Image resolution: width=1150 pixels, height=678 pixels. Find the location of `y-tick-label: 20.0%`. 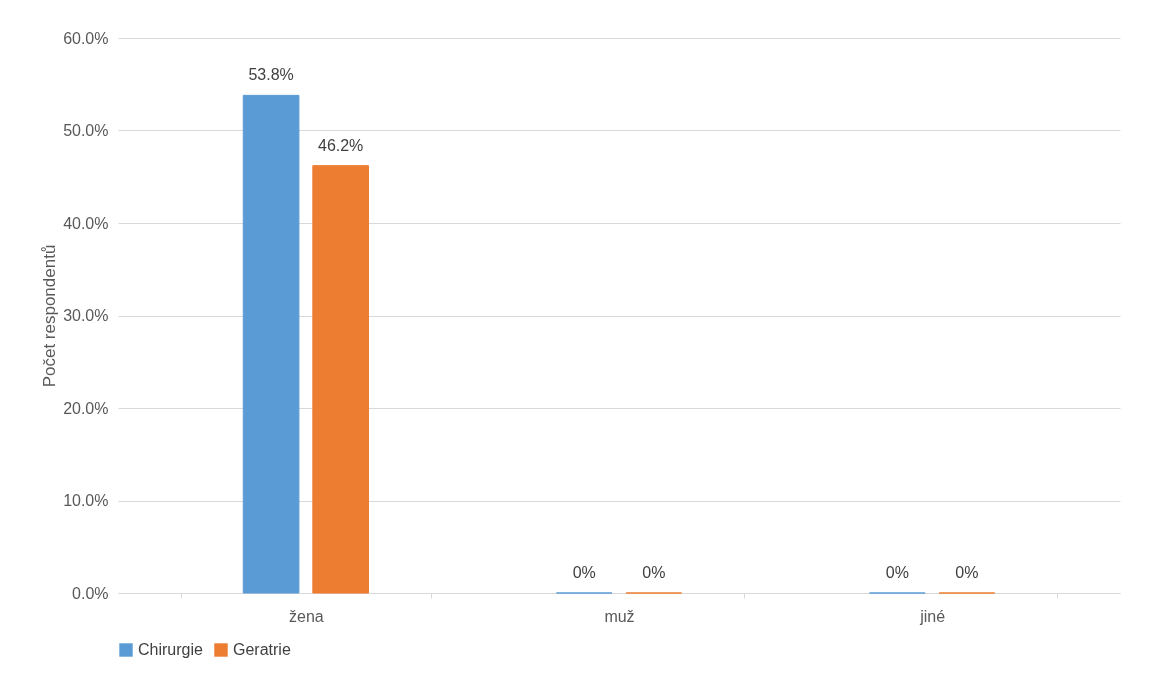

y-tick-label: 20.0% is located at coordinates (86, 408).